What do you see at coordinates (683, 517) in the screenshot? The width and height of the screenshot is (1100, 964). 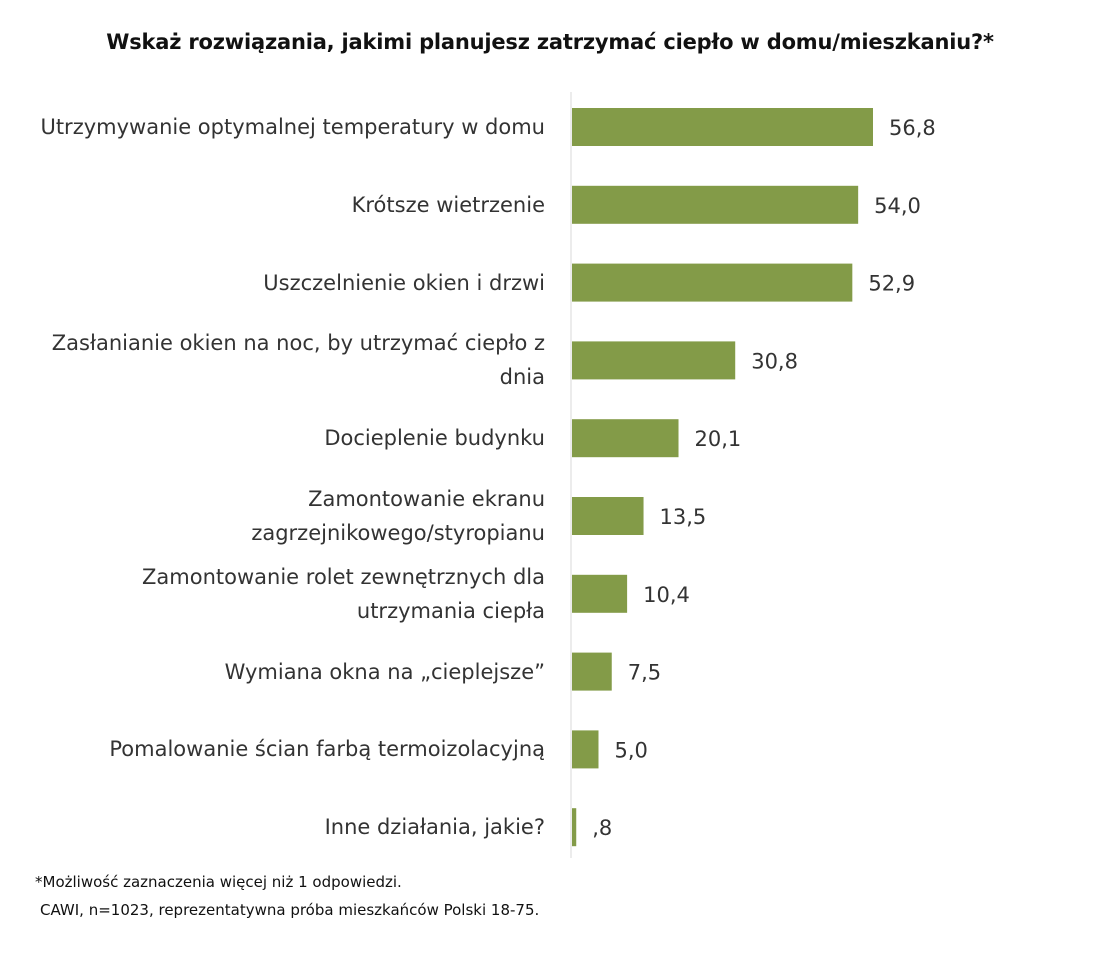 I see `bar-value-label: 13,5` at bounding box center [683, 517].